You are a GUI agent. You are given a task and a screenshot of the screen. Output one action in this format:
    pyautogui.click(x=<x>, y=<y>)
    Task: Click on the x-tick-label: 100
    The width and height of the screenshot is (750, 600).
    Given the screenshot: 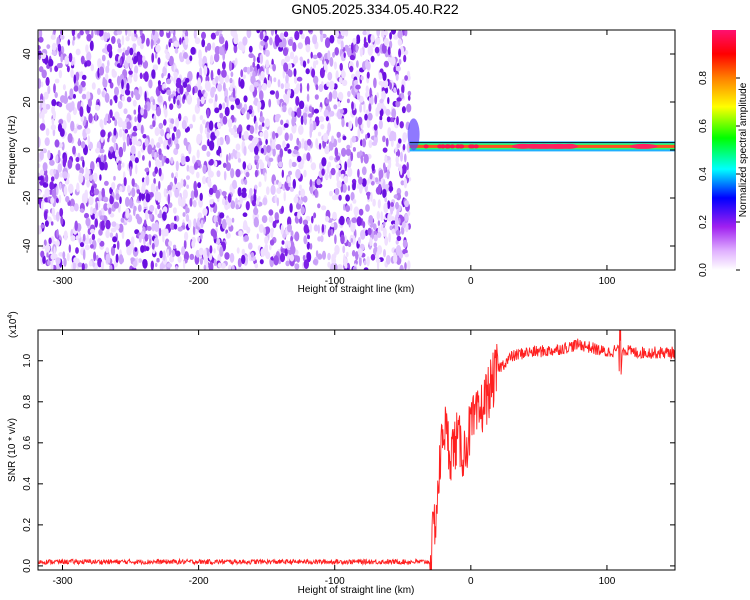 What is the action you would take?
    pyautogui.click(x=607, y=581)
    